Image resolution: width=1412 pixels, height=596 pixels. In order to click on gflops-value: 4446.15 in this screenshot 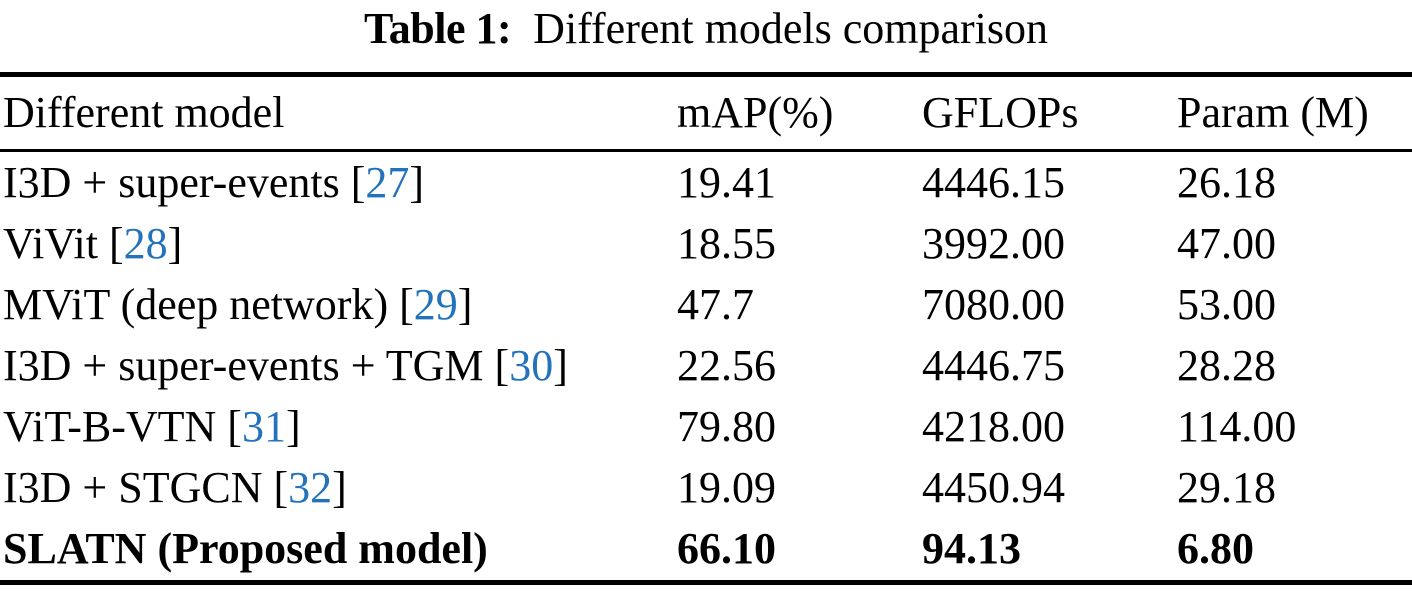, I will do `click(993, 182)`.